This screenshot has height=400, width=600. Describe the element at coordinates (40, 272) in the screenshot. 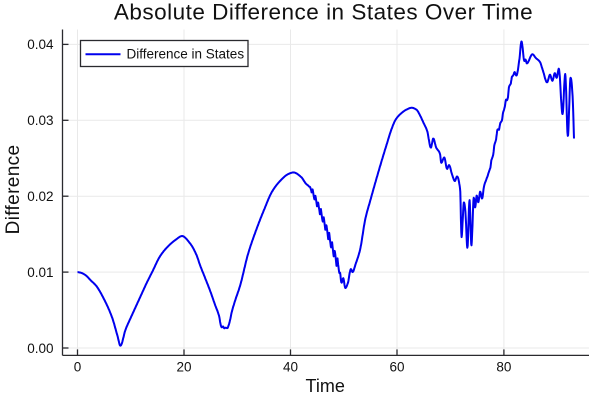

I see `svg-text: 0.01` at that location.